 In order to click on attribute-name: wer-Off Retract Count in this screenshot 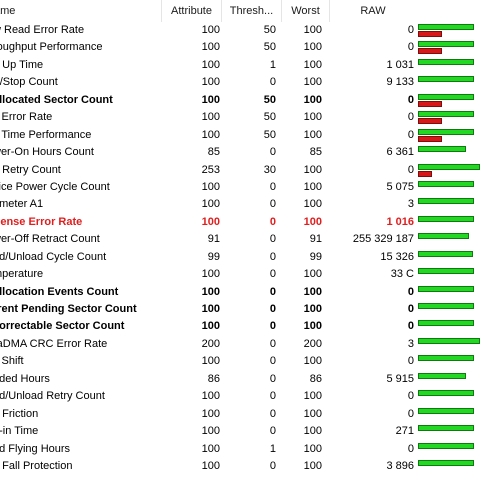, I will do `click(50, 239)`.